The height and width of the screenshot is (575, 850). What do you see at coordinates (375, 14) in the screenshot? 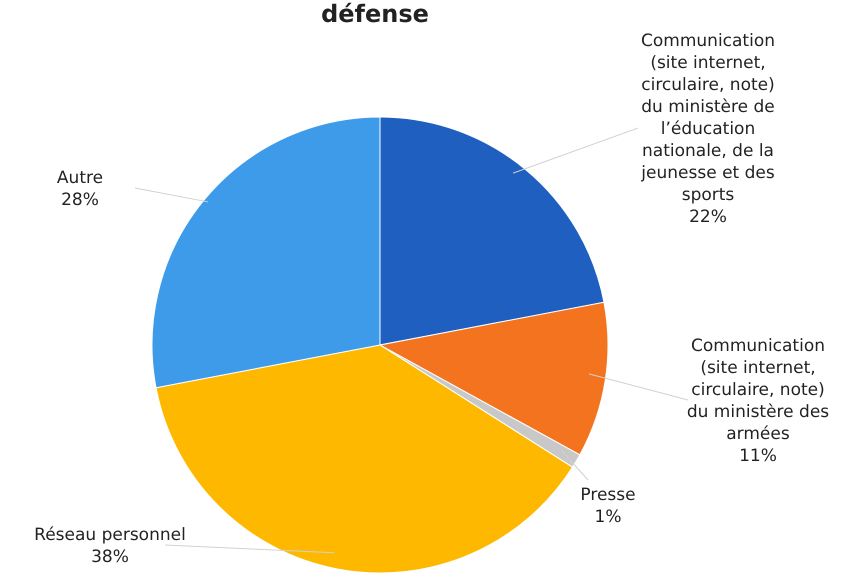
I see `chart-title: défense` at bounding box center [375, 14].